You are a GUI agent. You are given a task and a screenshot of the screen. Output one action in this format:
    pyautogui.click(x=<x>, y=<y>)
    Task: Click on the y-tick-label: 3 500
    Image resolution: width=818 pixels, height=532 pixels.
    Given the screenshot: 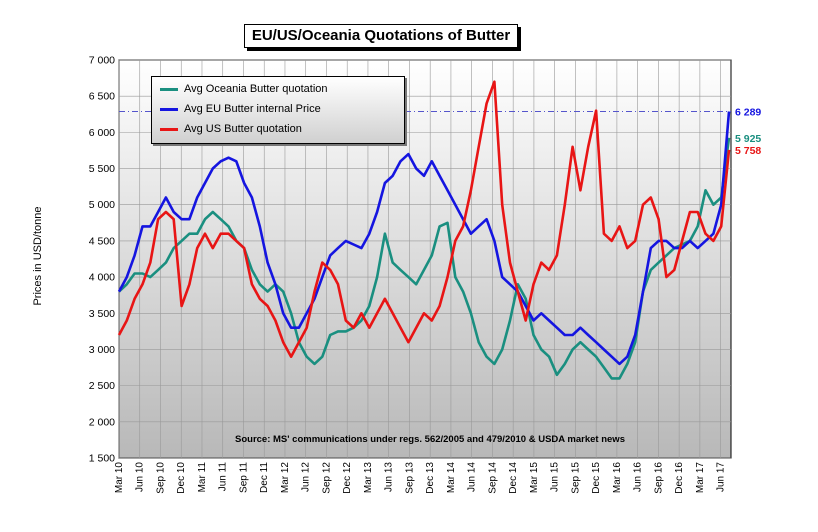 What is the action you would take?
    pyautogui.click(x=102, y=314)
    